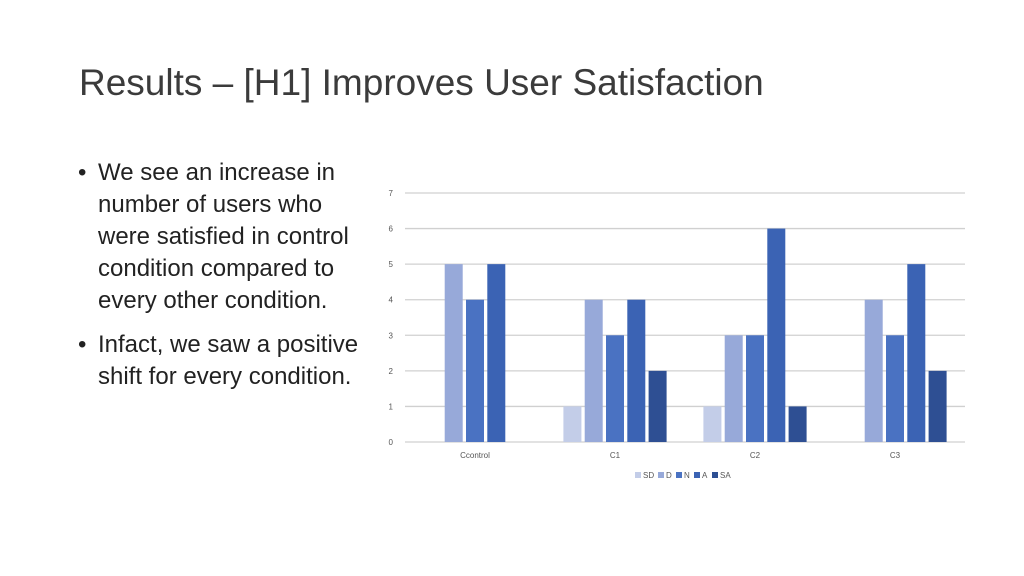  What do you see at coordinates (648, 475) in the screenshot?
I see `legend-label-sd: SD` at bounding box center [648, 475].